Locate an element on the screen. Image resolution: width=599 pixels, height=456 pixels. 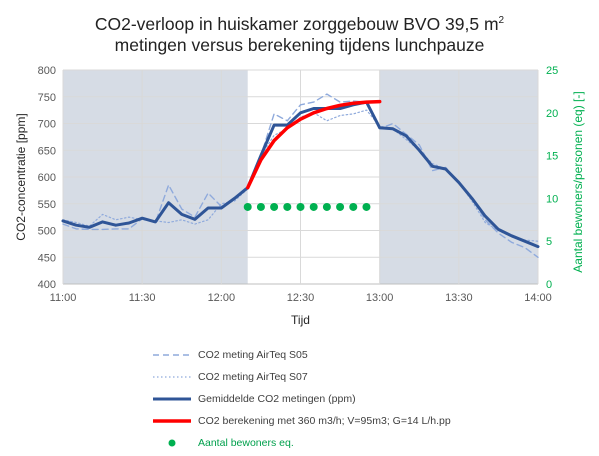
legend-marker is located at coordinates (172, 443).